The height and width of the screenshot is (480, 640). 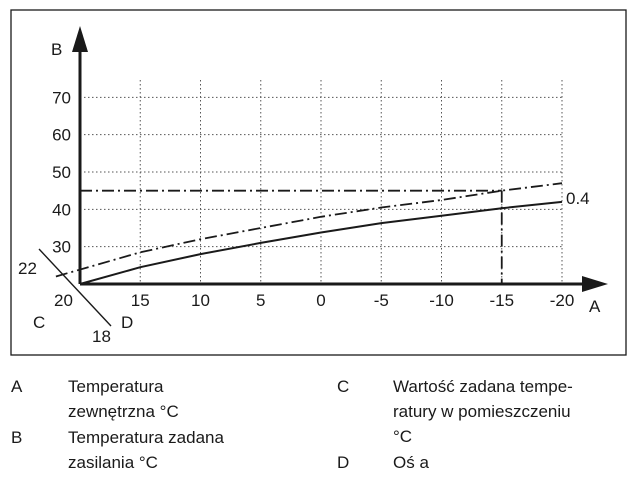 I want to click on y-tick-labels: 30 40 50 60 70, so click(x=61, y=172).